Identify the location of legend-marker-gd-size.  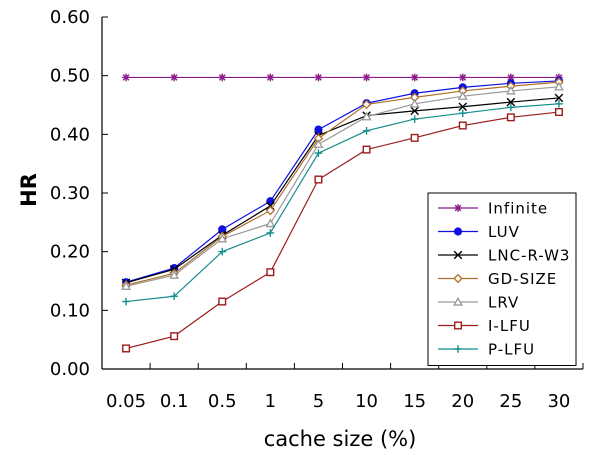
(458, 278).